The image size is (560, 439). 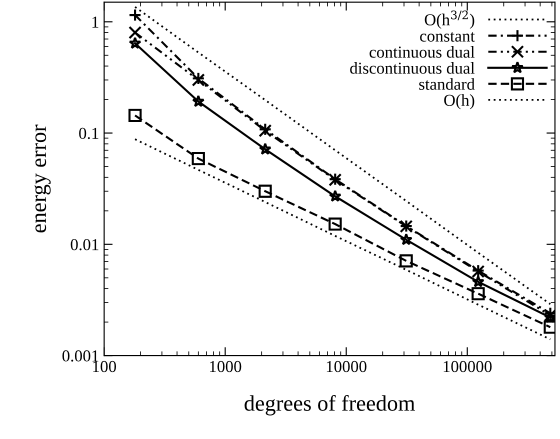 What do you see at coordinates (447, 84) in the screenshot?
I see `legend-label: standard` at bounding box center [447, 84].